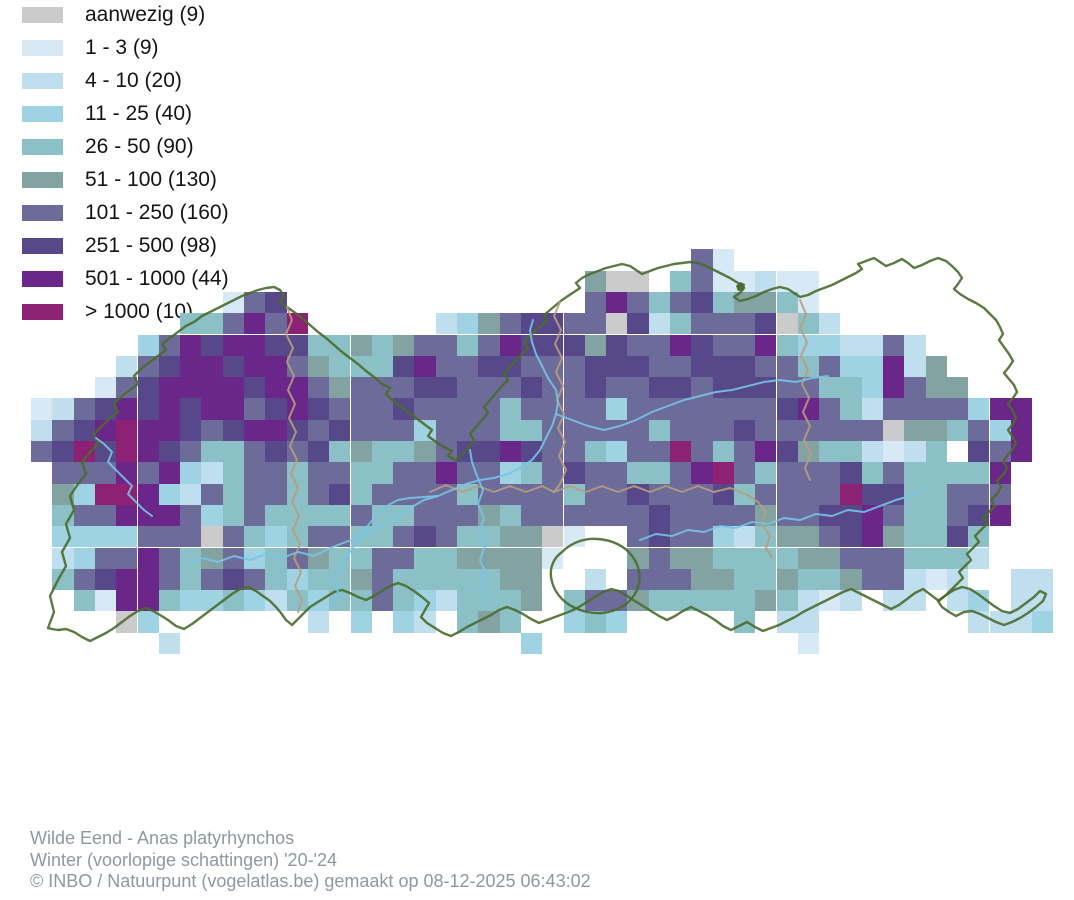 Image resolution: width=1074 pixels, height=900 pixels. Describe the element at coordinates (42, 113) in the screenshot. I see `legend-swatch` at that location.